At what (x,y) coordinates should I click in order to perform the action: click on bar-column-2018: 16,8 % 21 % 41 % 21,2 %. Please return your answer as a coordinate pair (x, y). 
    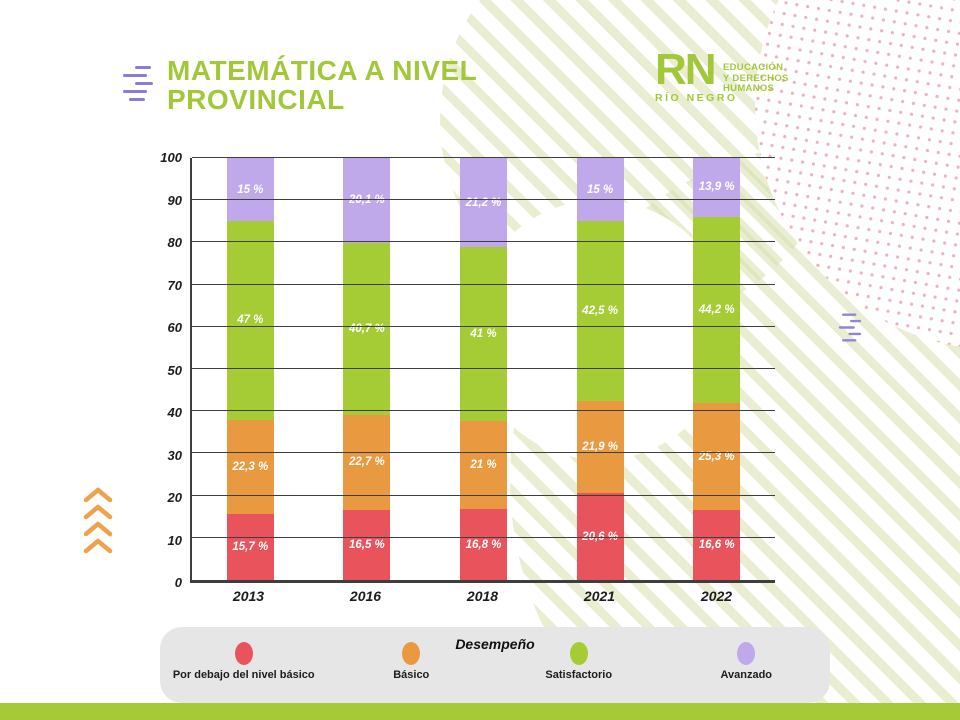
    Looking at the image, I should click on (483, 369).